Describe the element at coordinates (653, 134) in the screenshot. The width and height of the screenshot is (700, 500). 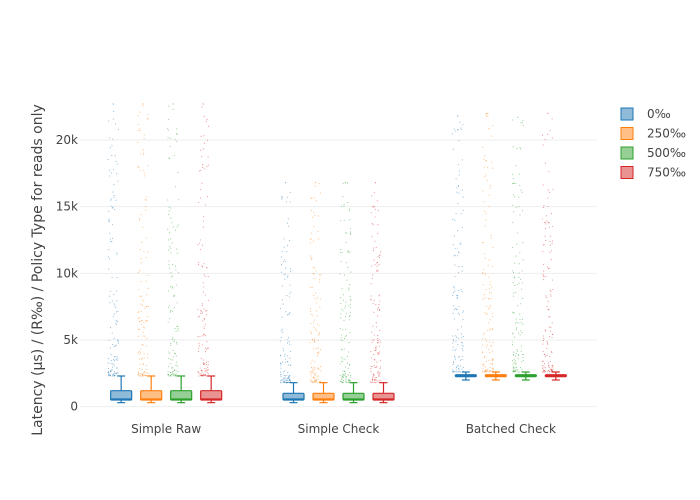
I see `legend-item: 250‰` at that location.